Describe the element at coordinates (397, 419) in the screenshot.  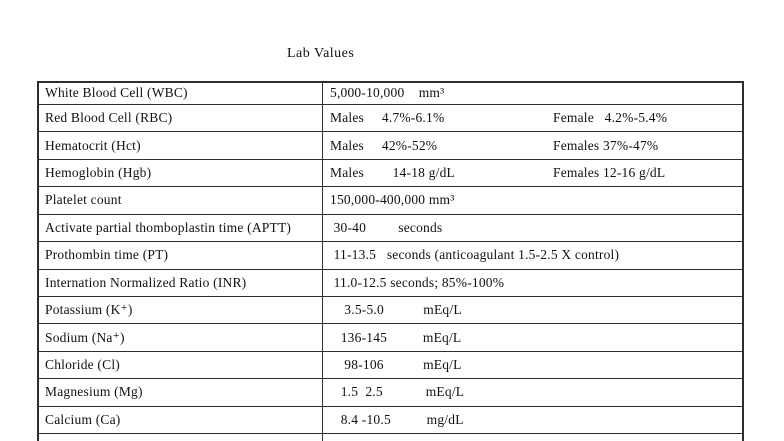
I see `lab-range-value: 8.4 -10.5 mg/dL` at that location.